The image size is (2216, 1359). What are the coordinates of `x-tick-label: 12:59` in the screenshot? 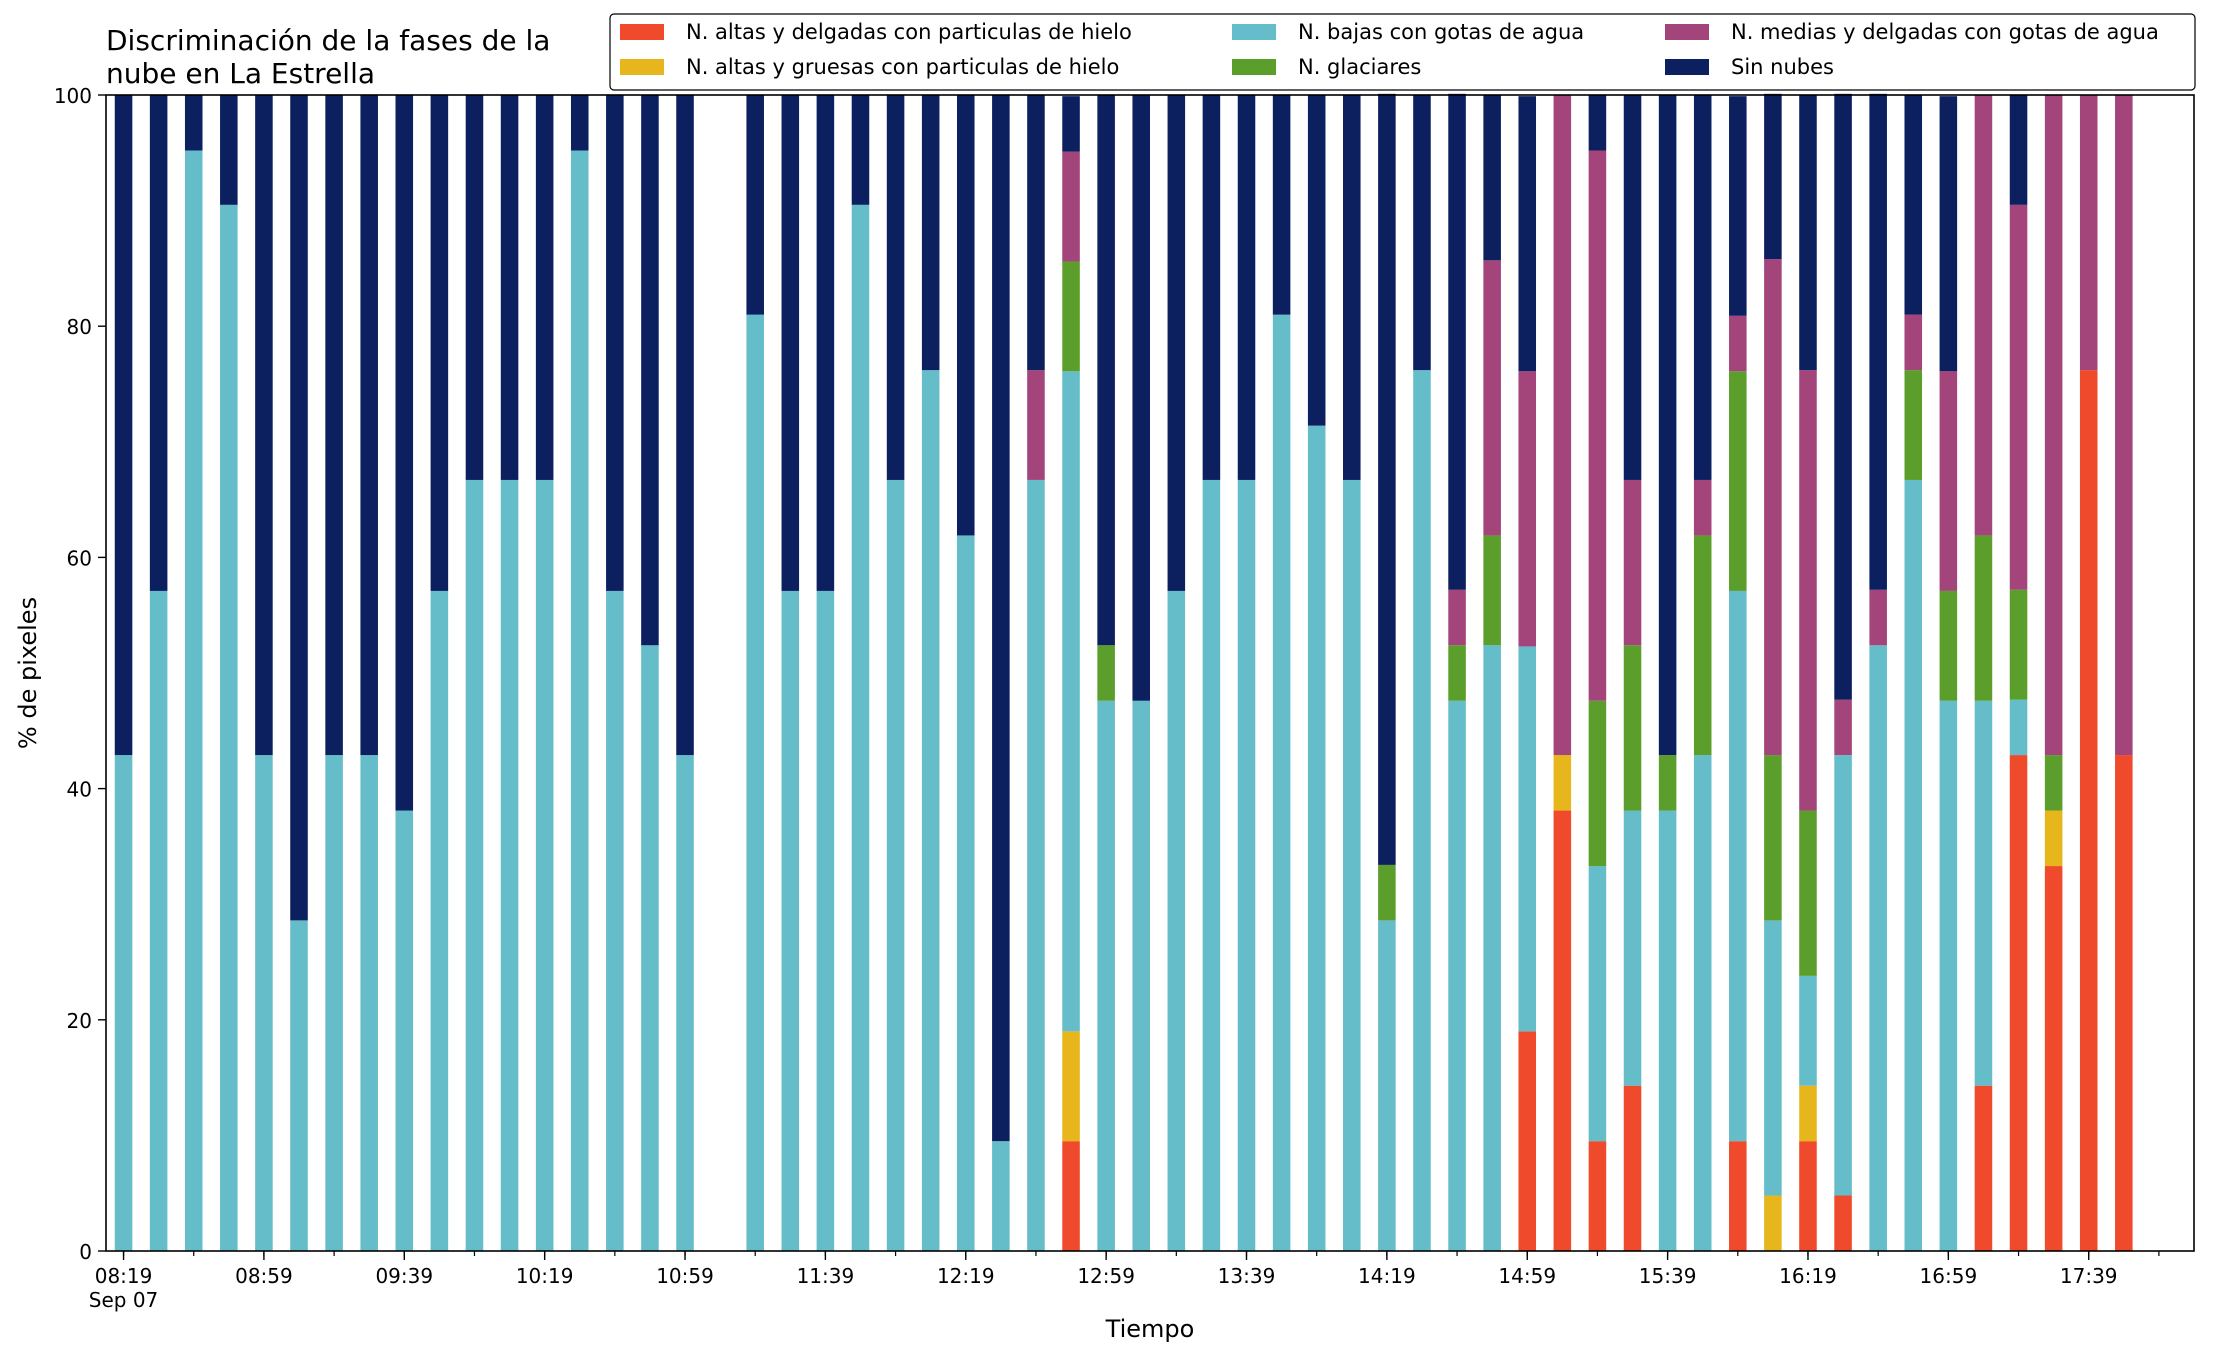 It's located at (1106, 1276).